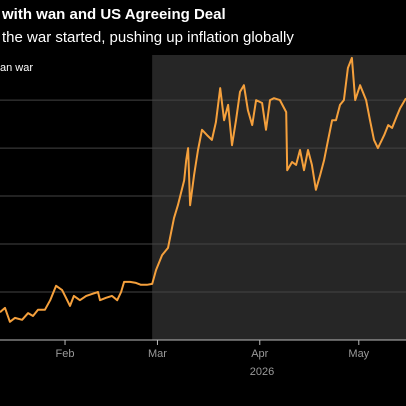 The width and height of the screenshot is (406, 406). What do you see at coordinates (16, 68) in the screenshot?
I see `shade-label: an war` at bounding box center [16, 68].